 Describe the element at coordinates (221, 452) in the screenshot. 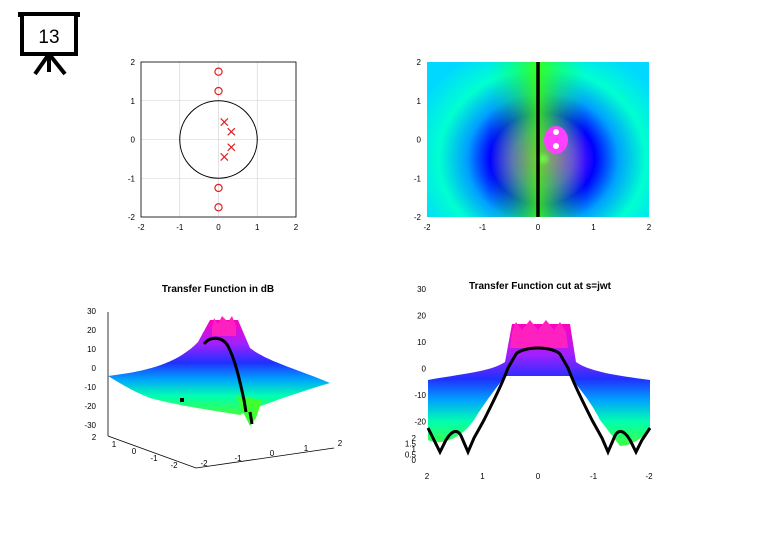

I see `surface-3d-axis-floor` at that location.